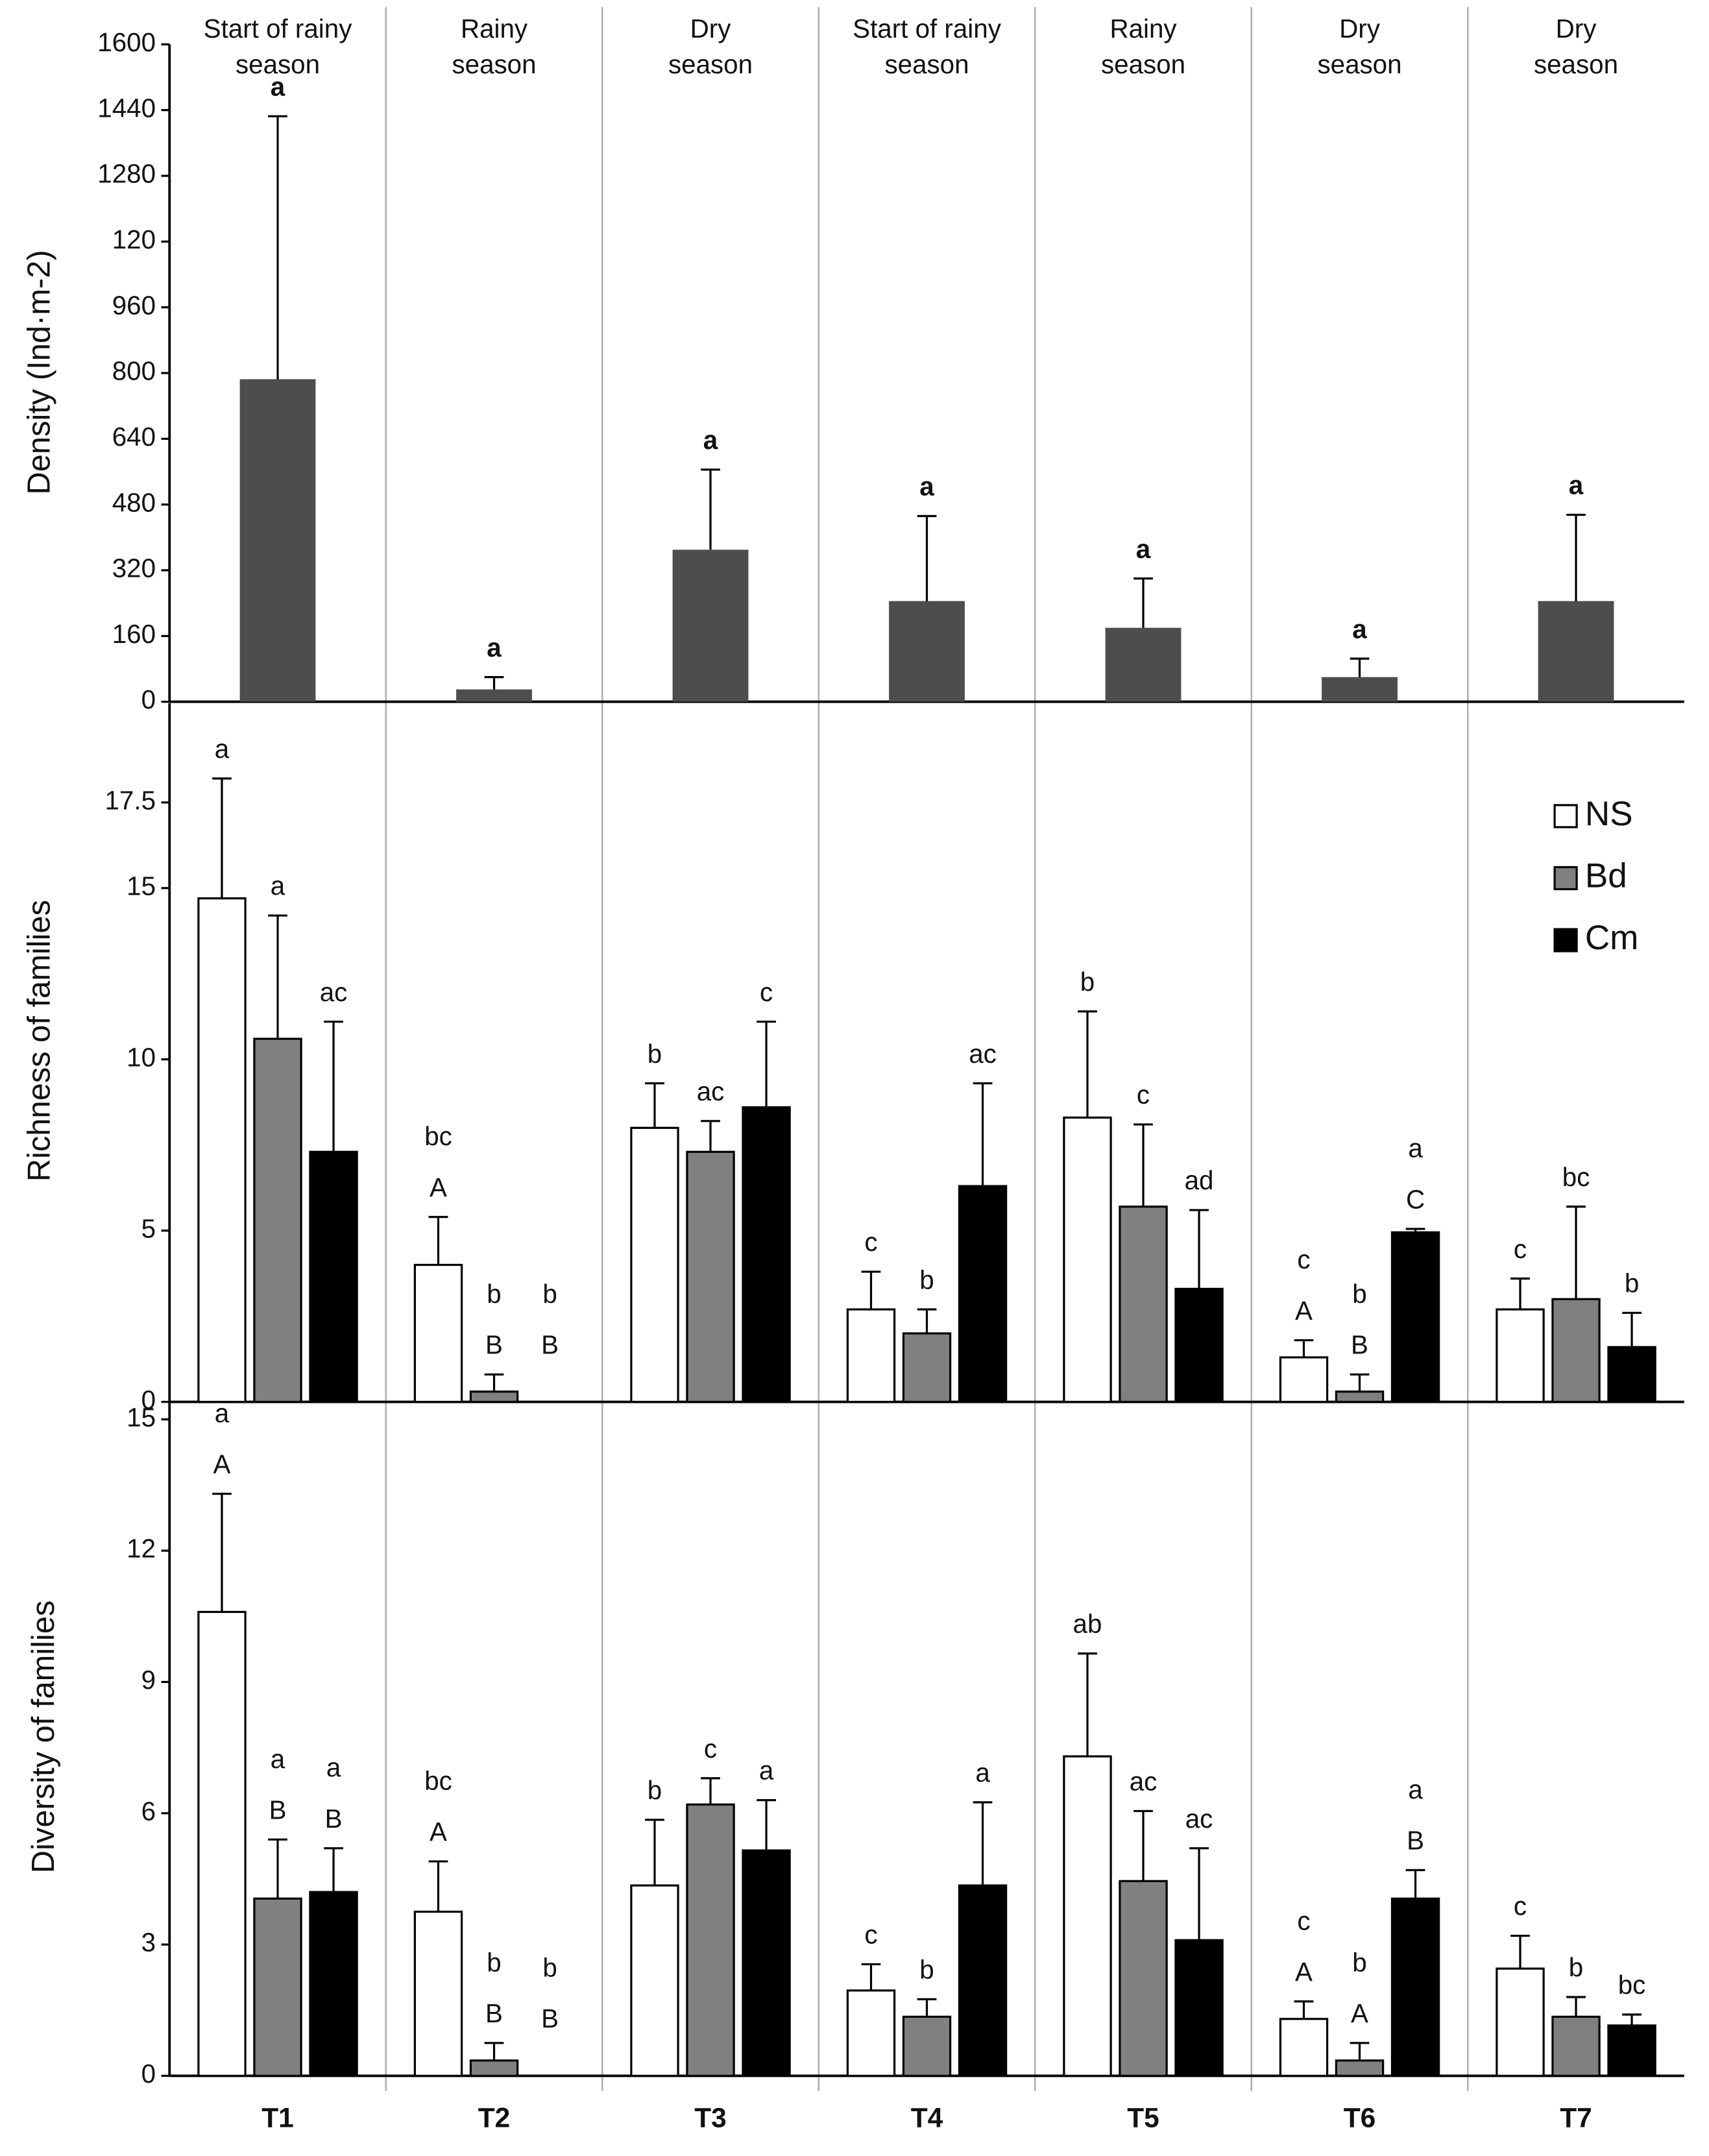  Describe the element at coordinates (134, 371) in the screenshot. I see `y-tick-label: 800` at that location.